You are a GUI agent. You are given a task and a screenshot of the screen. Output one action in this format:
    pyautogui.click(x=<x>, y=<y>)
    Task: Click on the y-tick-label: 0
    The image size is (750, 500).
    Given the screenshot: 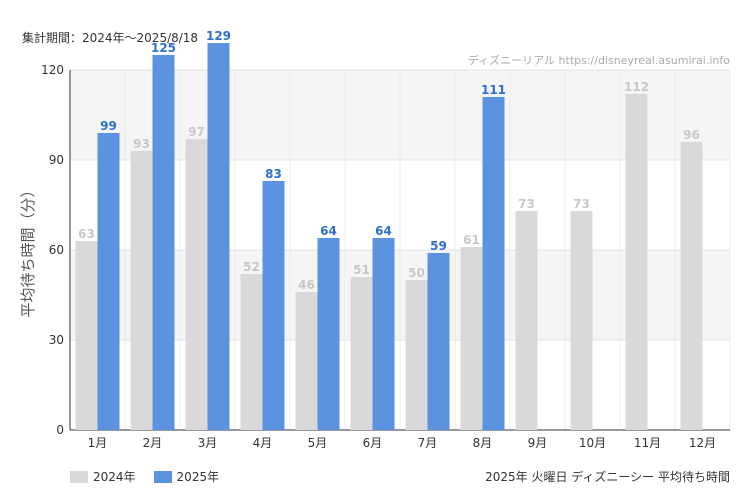 What is the action you would take?
    pyautogui.click(x=60, y=430)
    